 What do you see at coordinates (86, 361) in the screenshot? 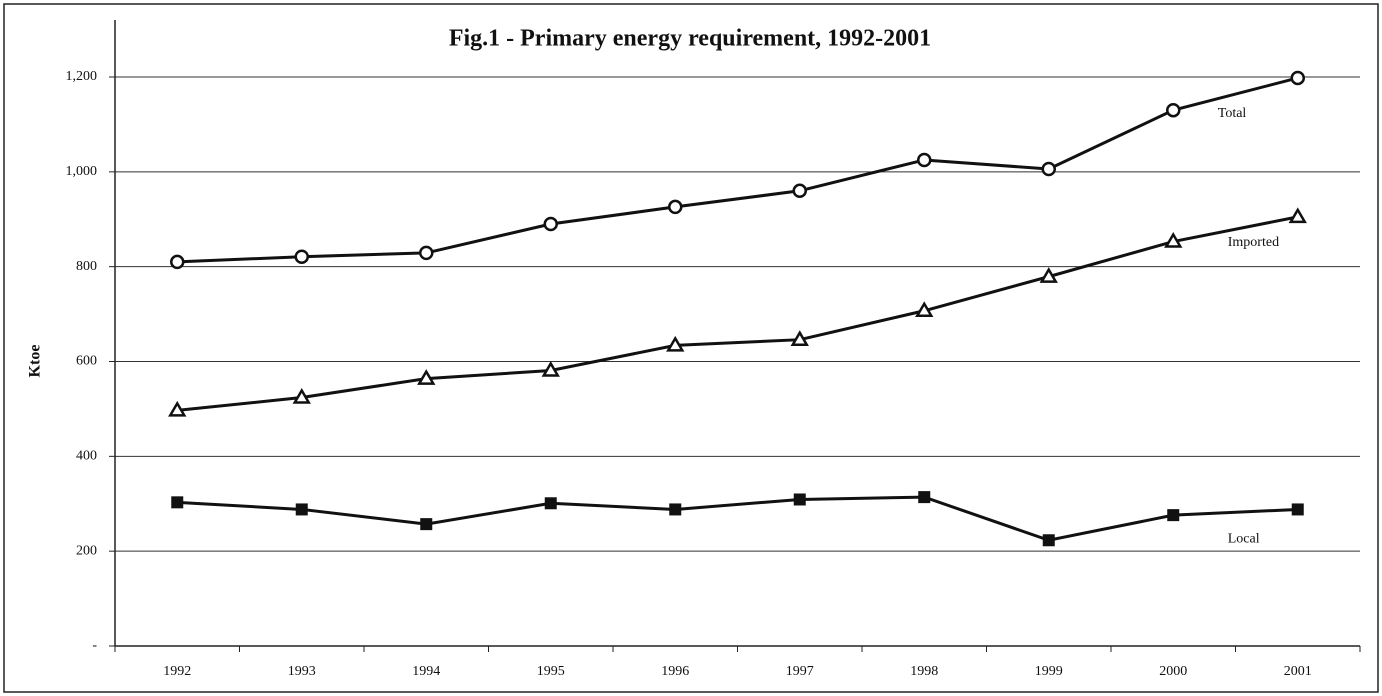
I see `y-tick-label: 600` at bounding box center [86, 361].